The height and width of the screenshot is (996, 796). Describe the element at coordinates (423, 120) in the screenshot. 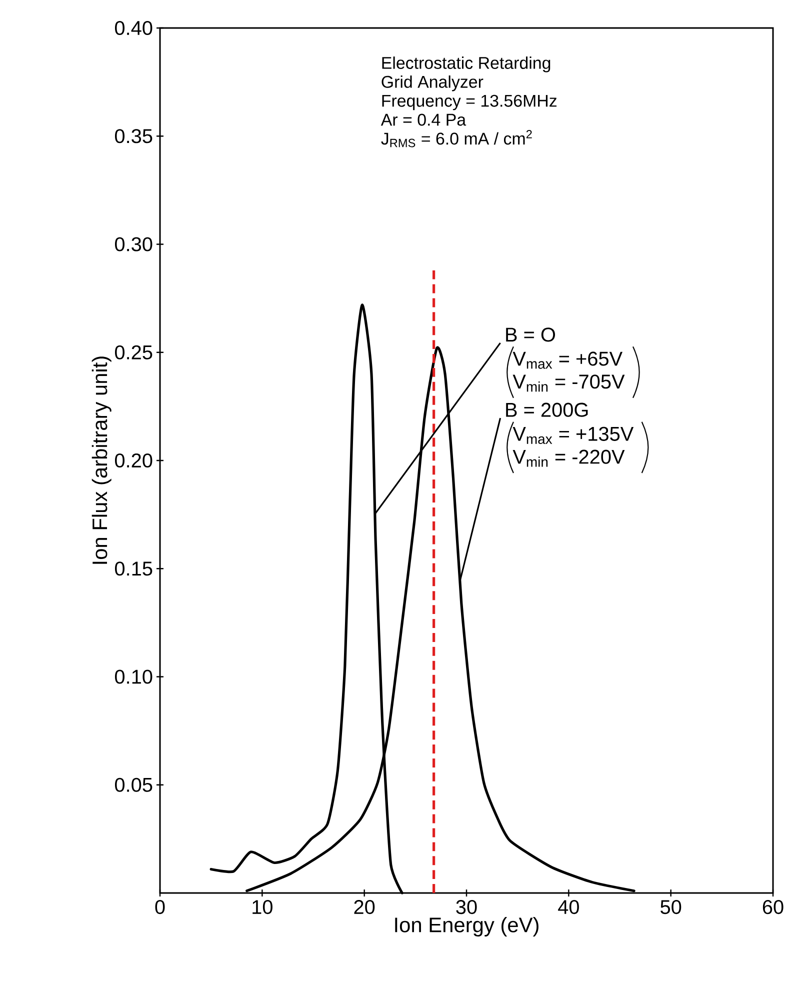

I see `annotation: Ar = 0.4 Pa` at that location.